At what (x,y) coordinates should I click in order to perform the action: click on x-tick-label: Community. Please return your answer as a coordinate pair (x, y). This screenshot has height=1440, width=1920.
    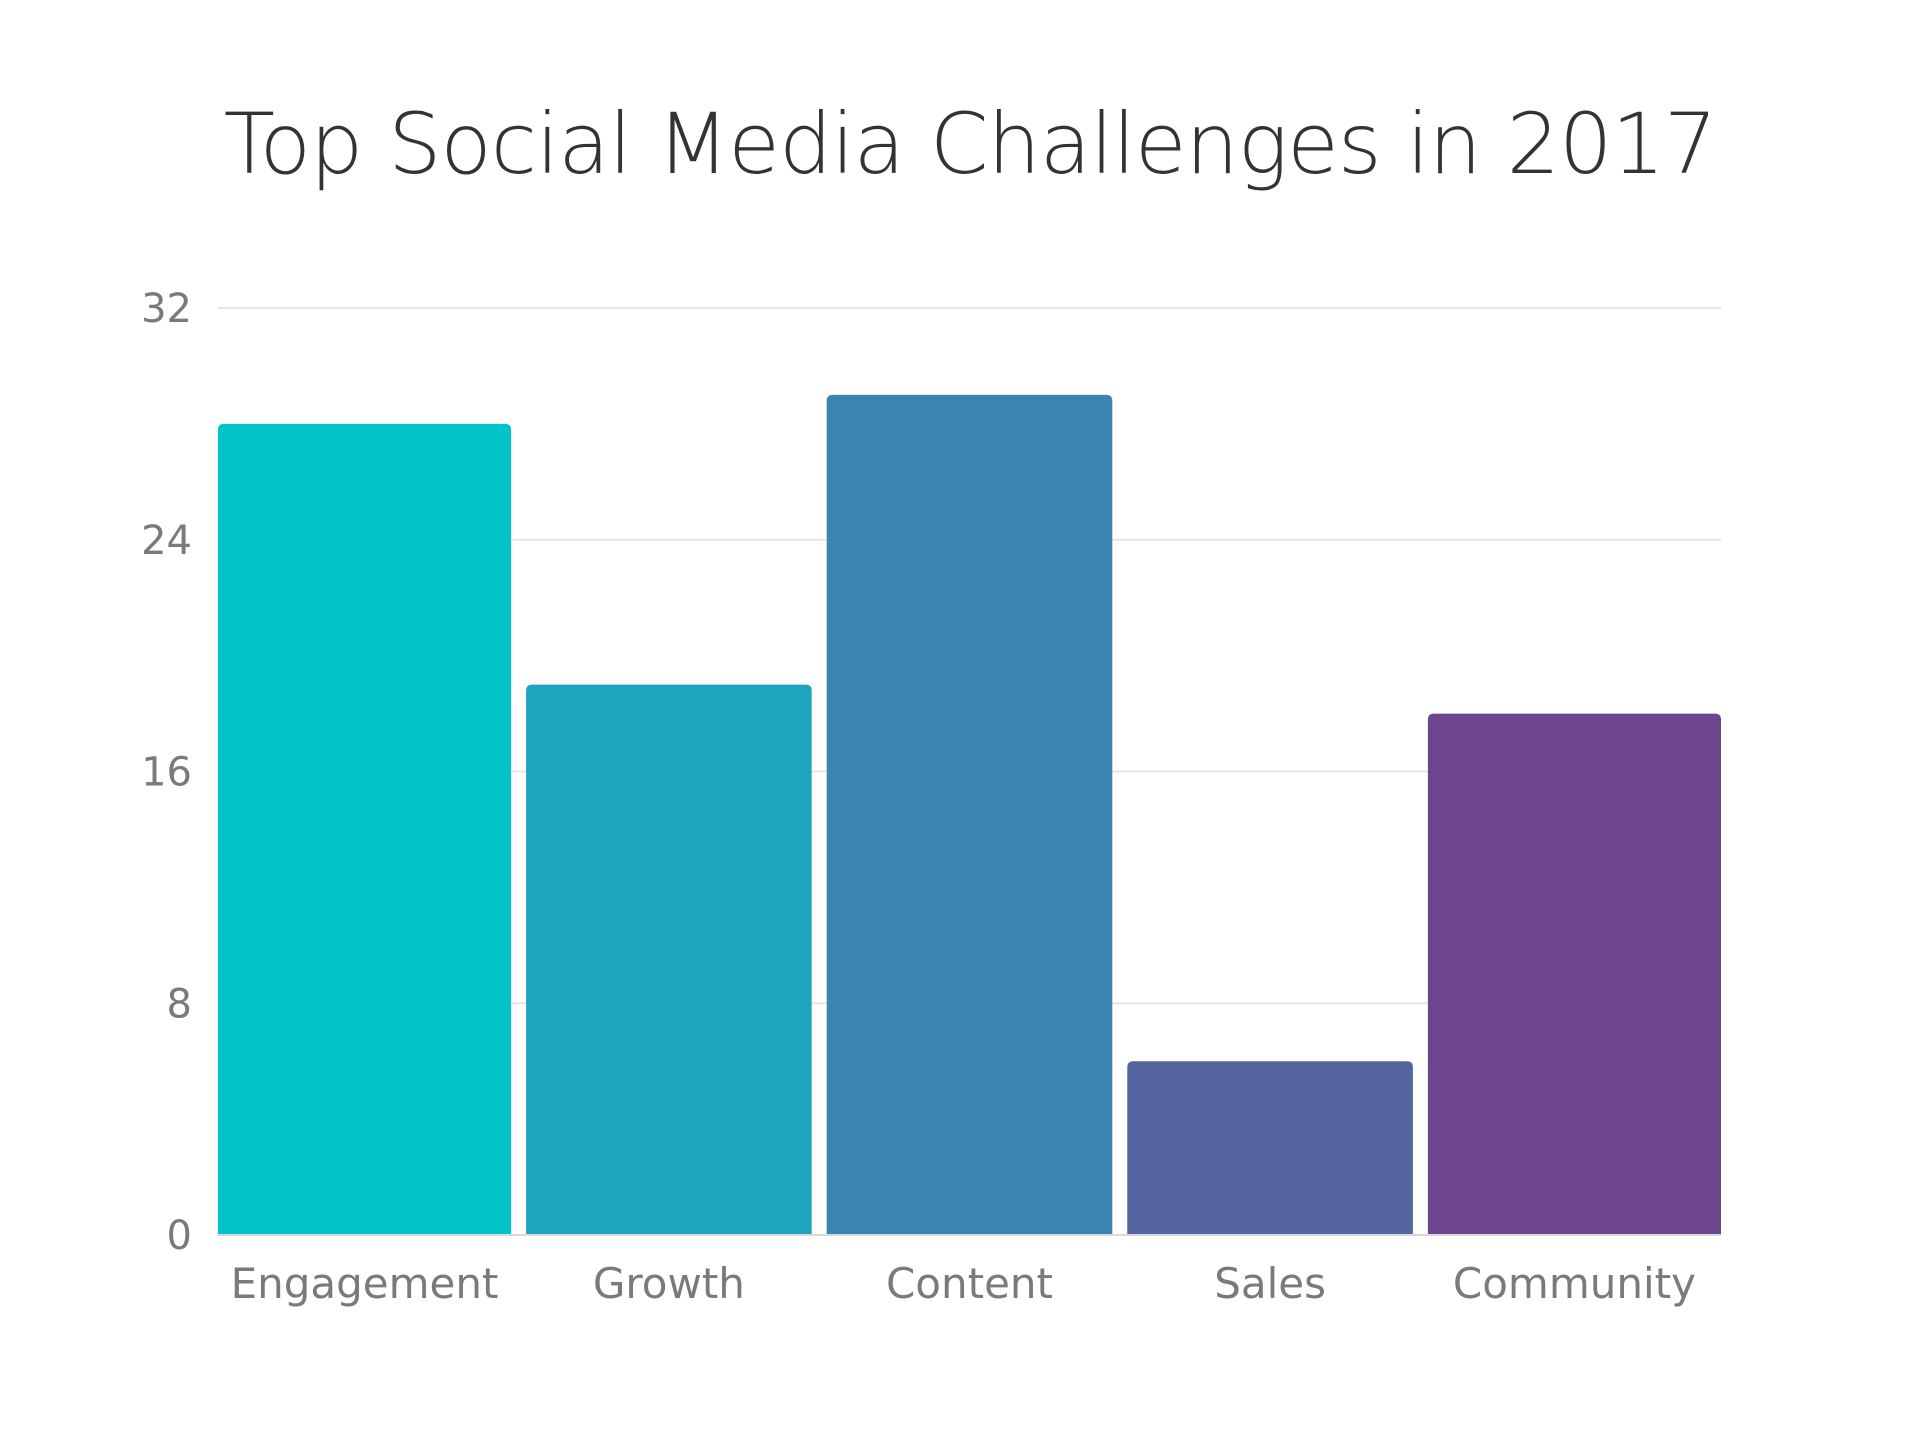
    Looking at the image, I should click on (1574, 1283).